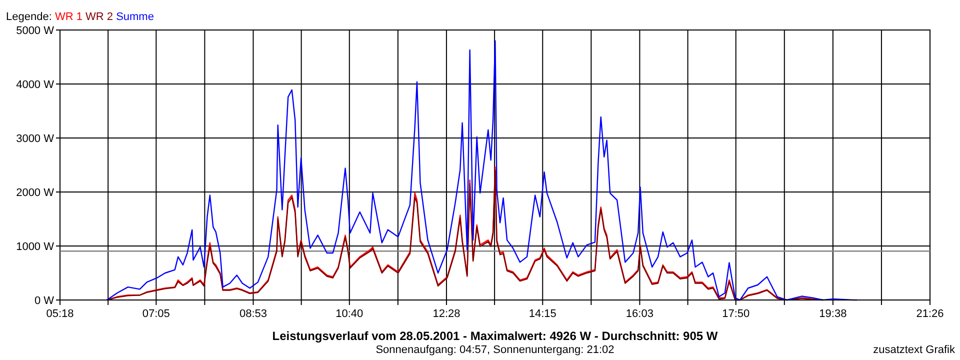  I want to click on x-tick-label: 21:26, so click(930, 314).